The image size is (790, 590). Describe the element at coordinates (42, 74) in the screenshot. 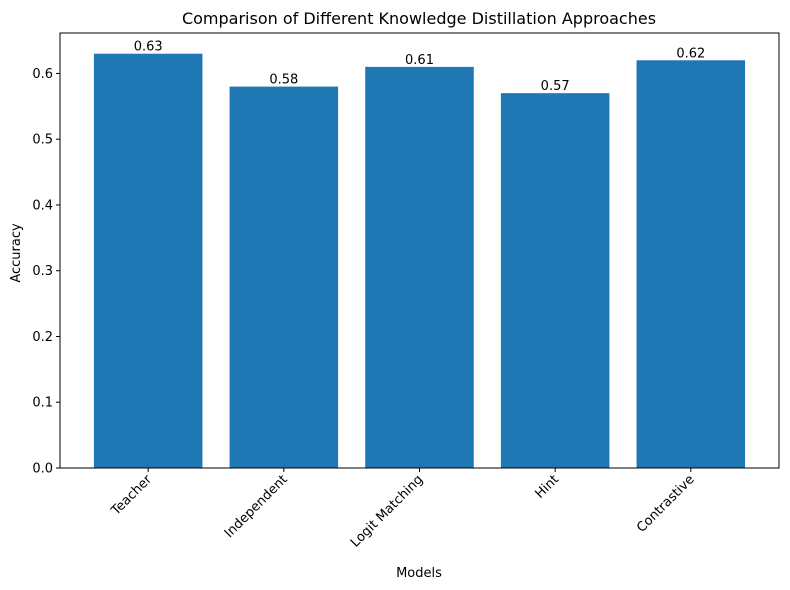

I see `y-tick-label: 0.6` at that location.